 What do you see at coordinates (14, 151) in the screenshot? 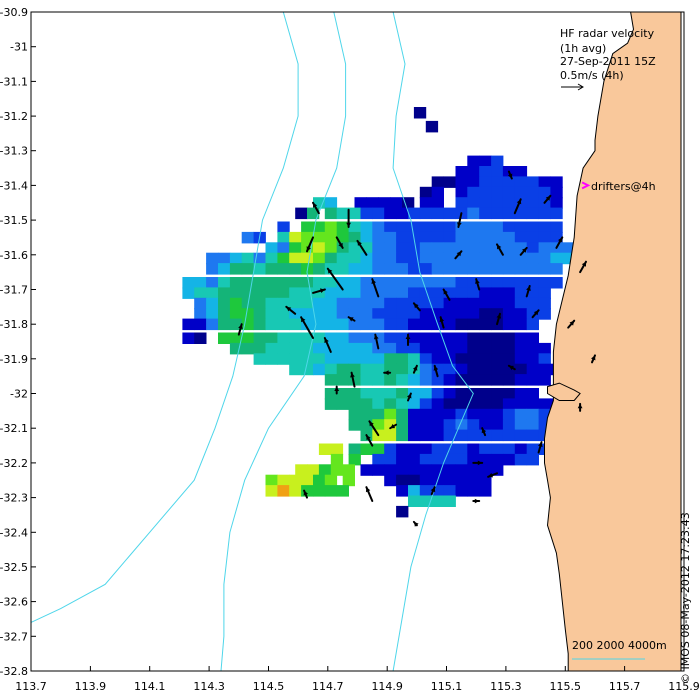
I see `y-tick-label: -31.3` at bounding box center [14, 151].